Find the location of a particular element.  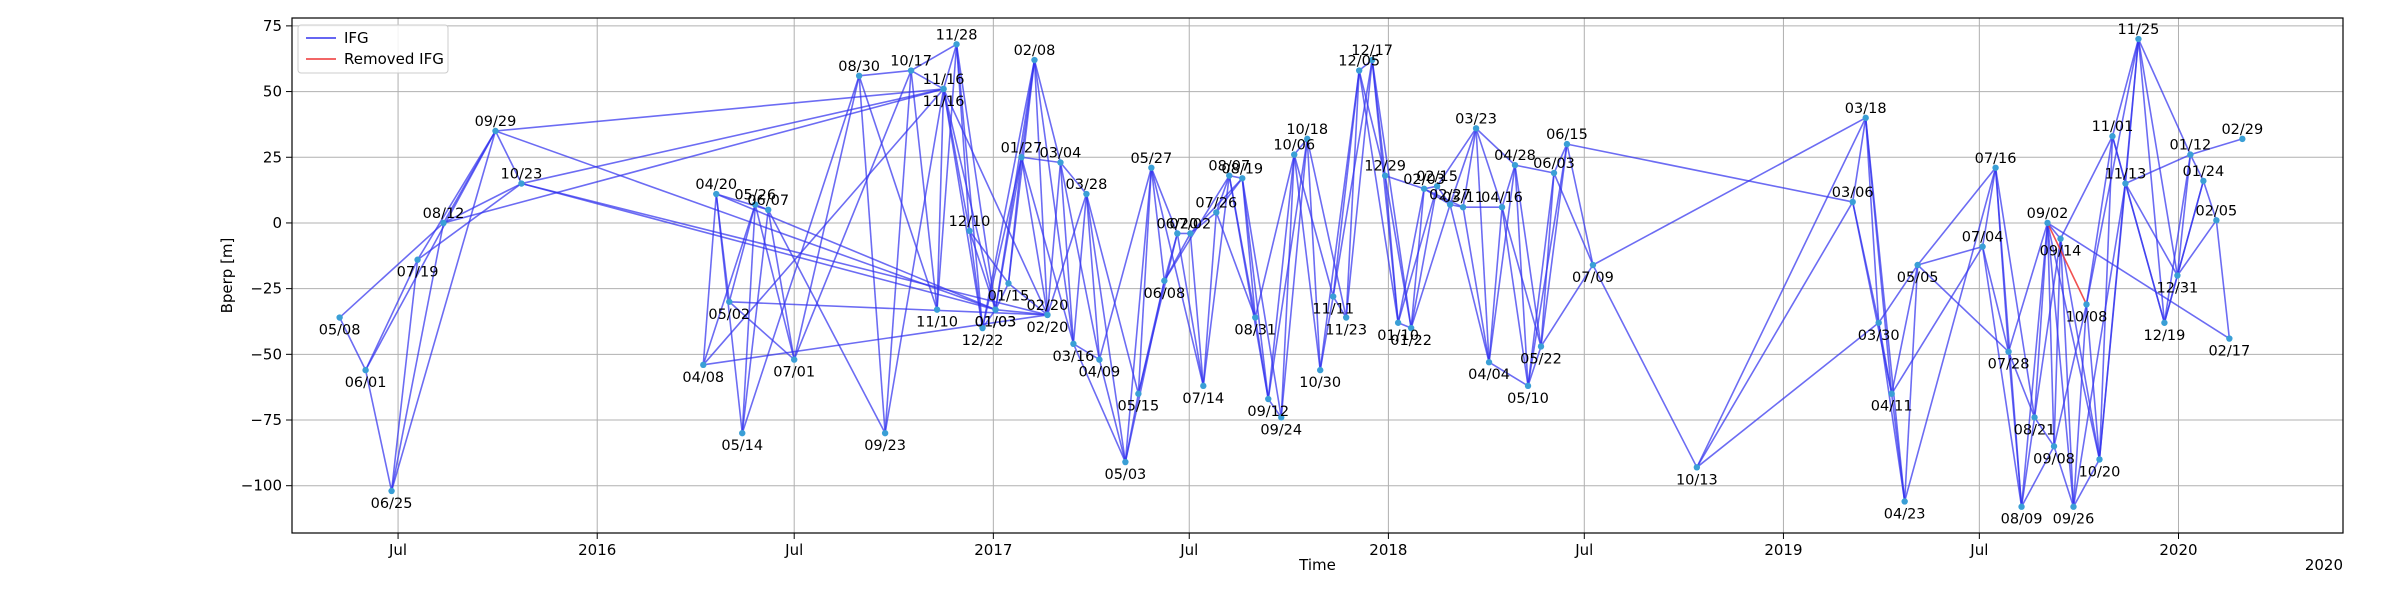

acquisition-label: 09/26 is located at coordinates (2074, 520).